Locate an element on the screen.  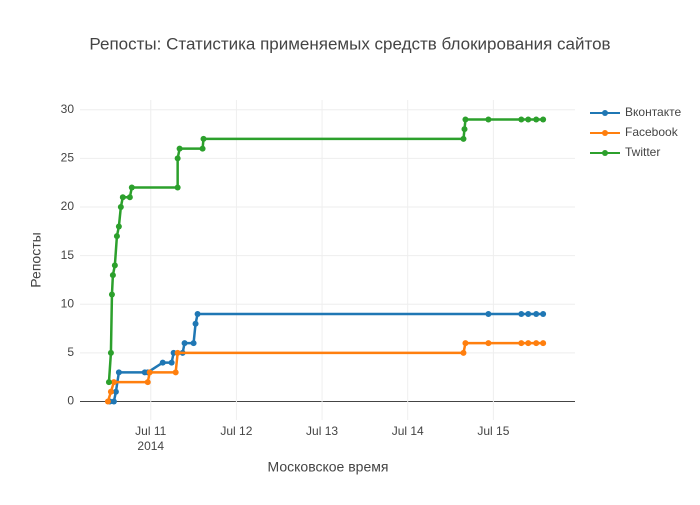
y-tick-label: 0 is located at coordinates (70, 401).